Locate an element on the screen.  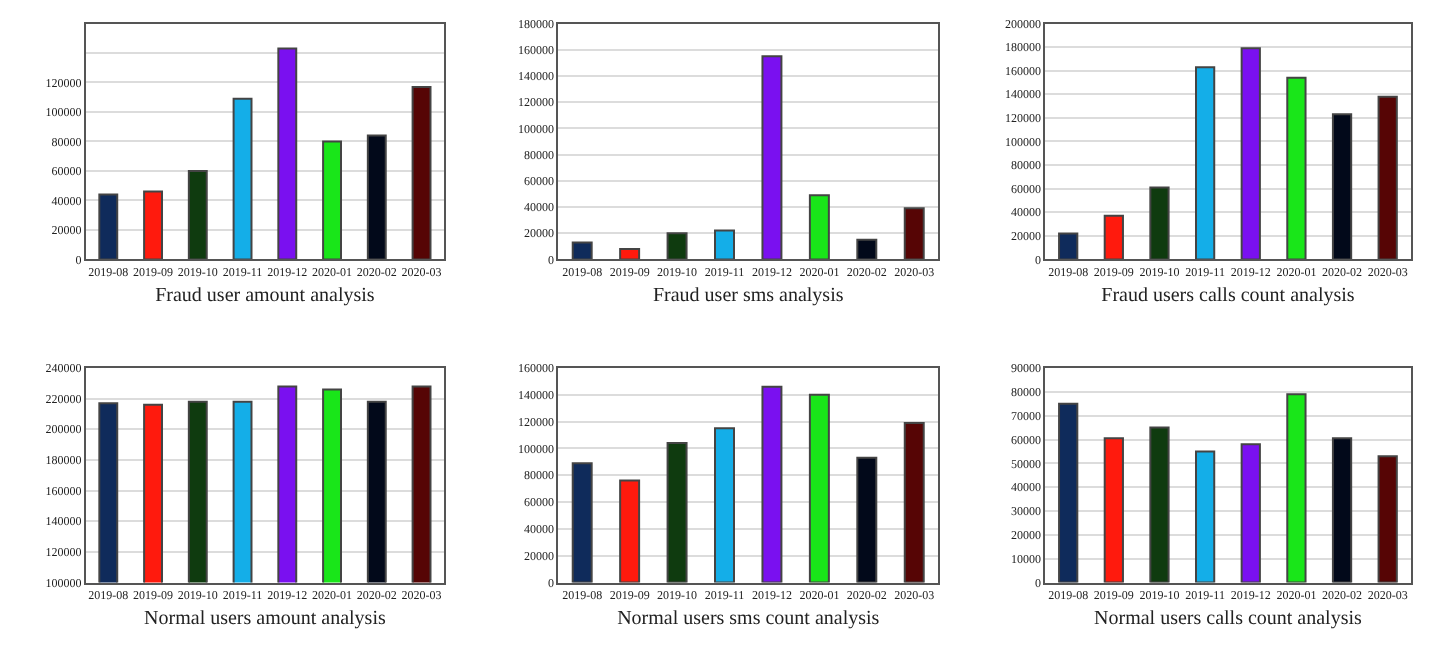
x-axis-title: Normal users sms count analysis is located at coordinates (748, 618).